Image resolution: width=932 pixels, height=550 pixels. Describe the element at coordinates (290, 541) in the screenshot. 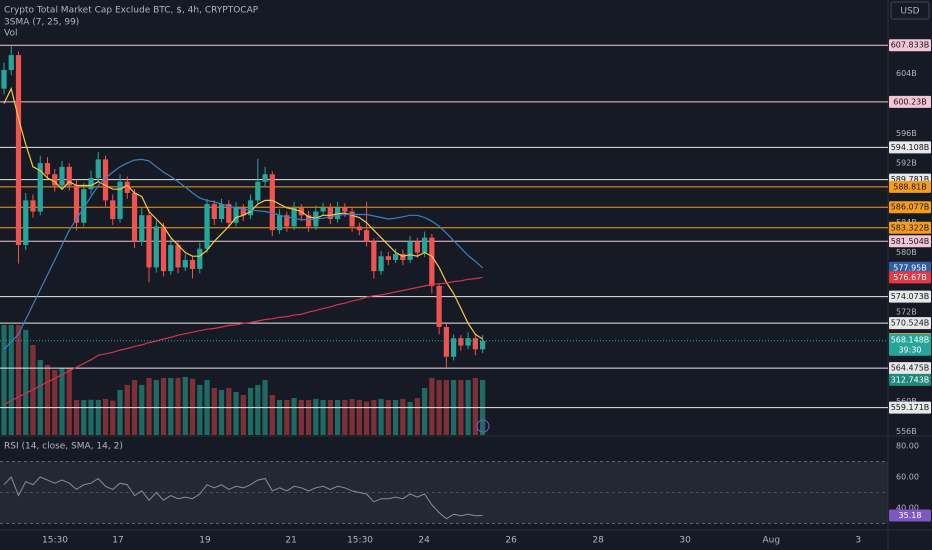

I see `x-tick-label: 21` at that location.